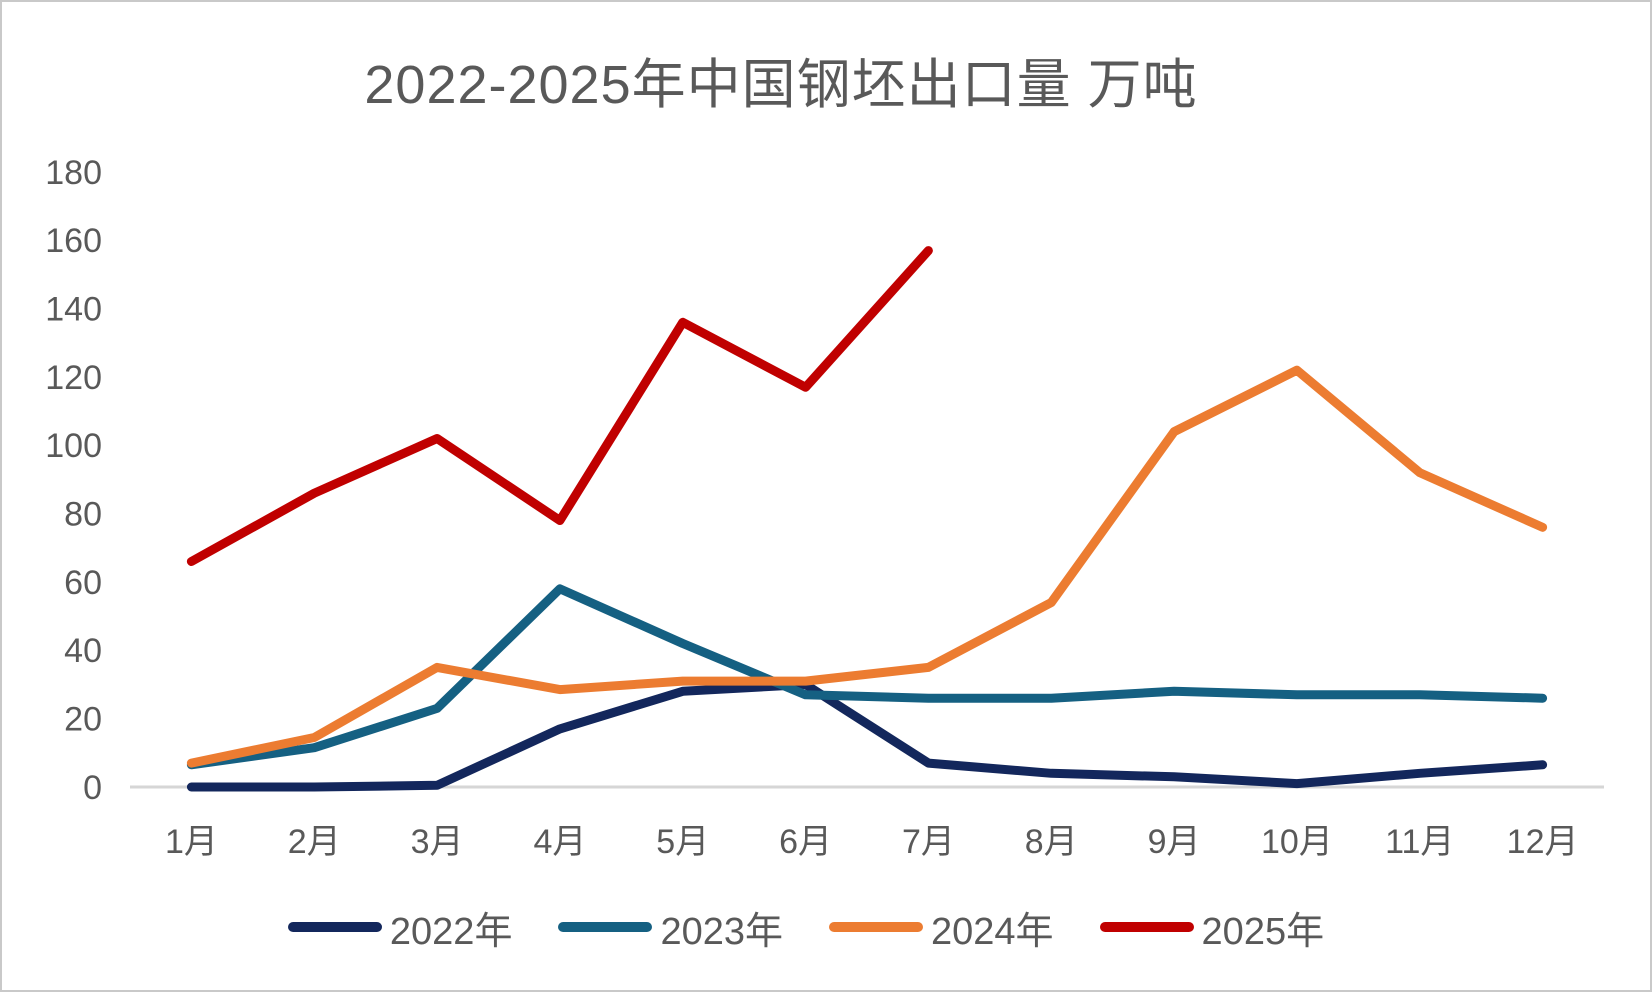 This screenshot has height=992, width=1652. What do you see at coordinates (1543, 842) in the screenshot?
I see `x-tick-label: 12月` at bounding box center [1543, 842].